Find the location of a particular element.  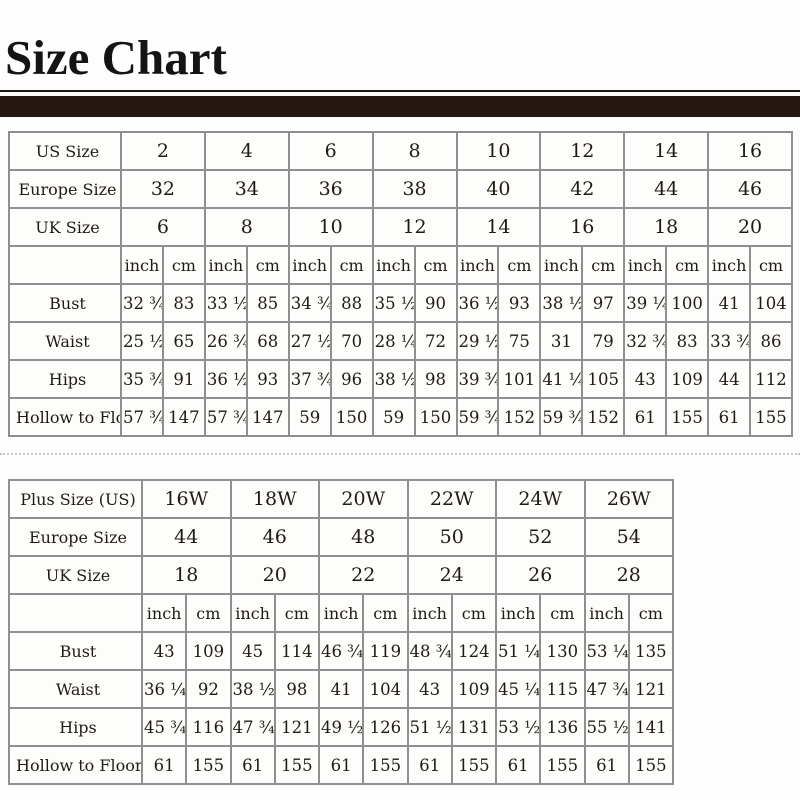

bust-cm-value: 130 is located at coordinates (562, 651).